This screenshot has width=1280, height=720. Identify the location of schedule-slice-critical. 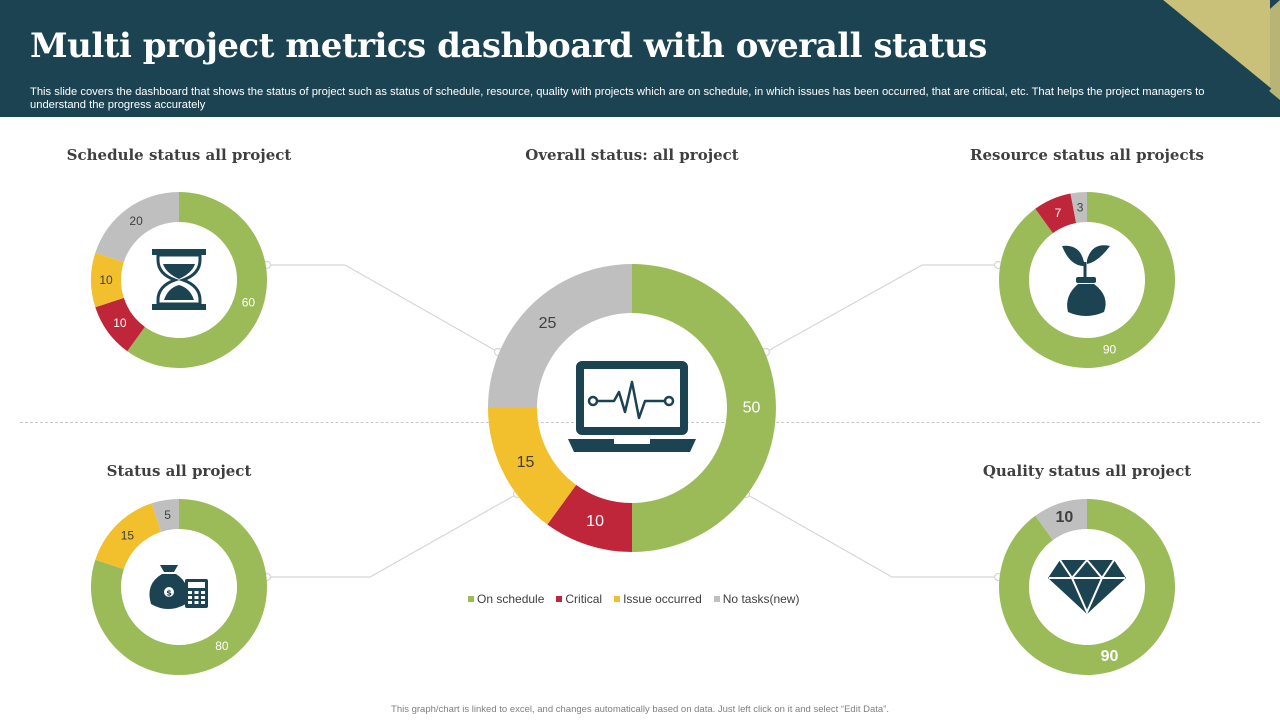
(120, 324).